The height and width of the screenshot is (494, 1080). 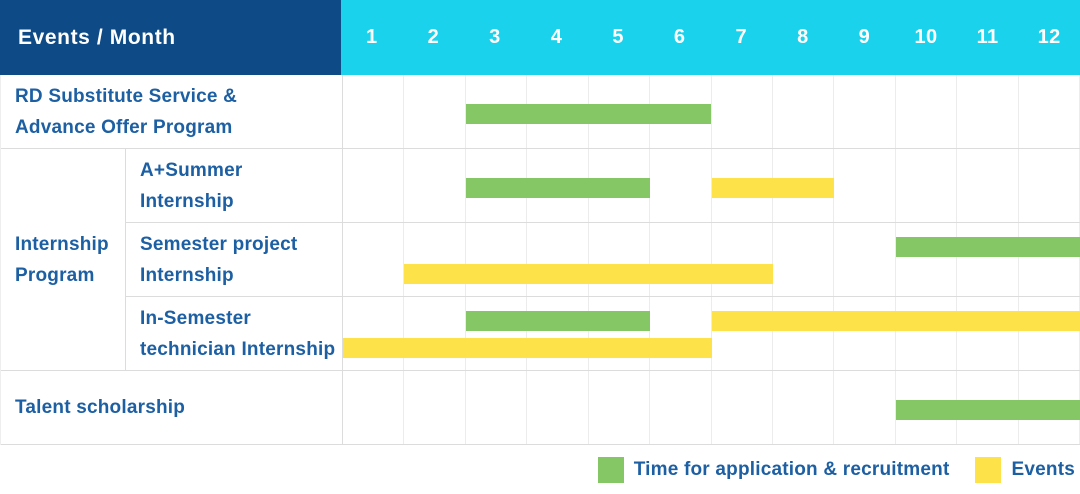 I want to click on legend-swatch-event, so click(x=988, y=469).